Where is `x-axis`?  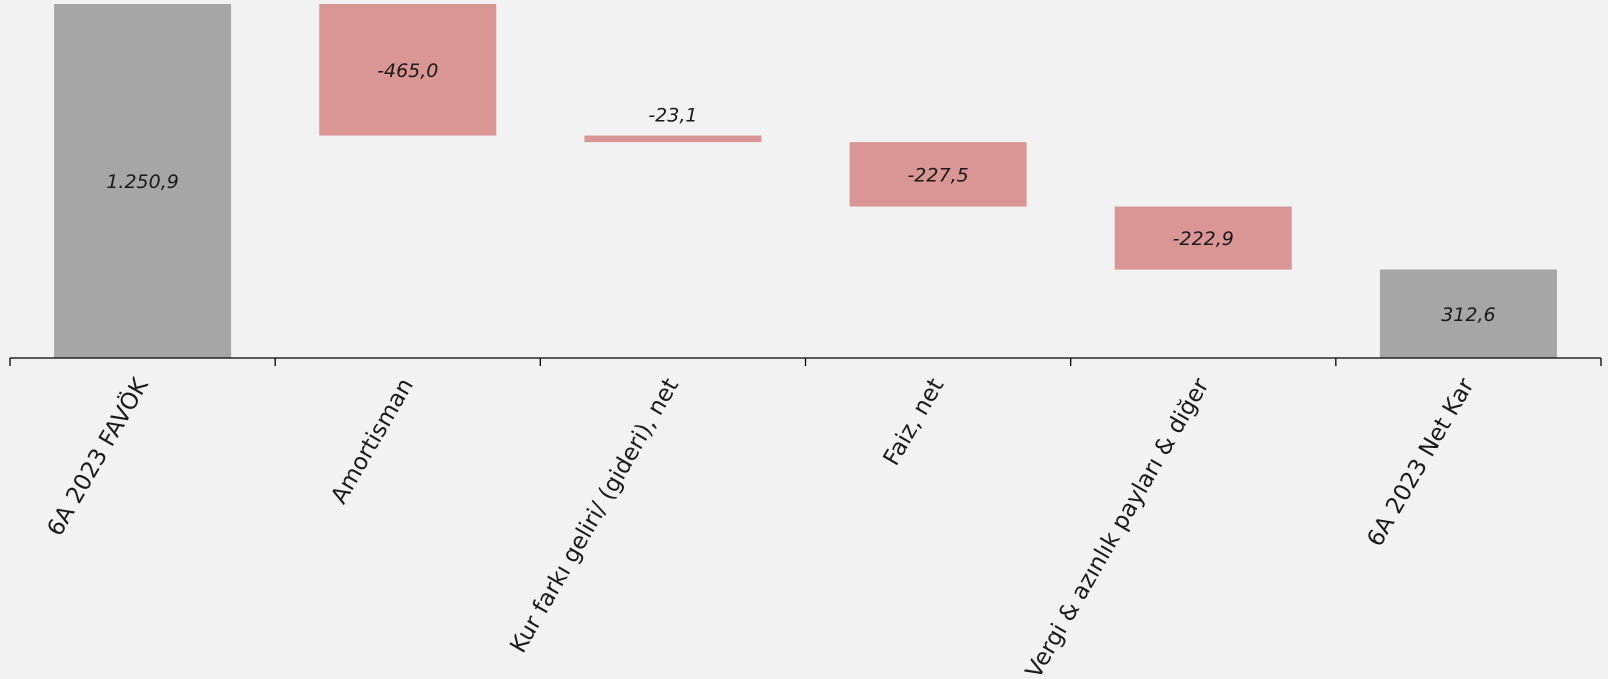 x-axis is located at coordinates (805, 361).